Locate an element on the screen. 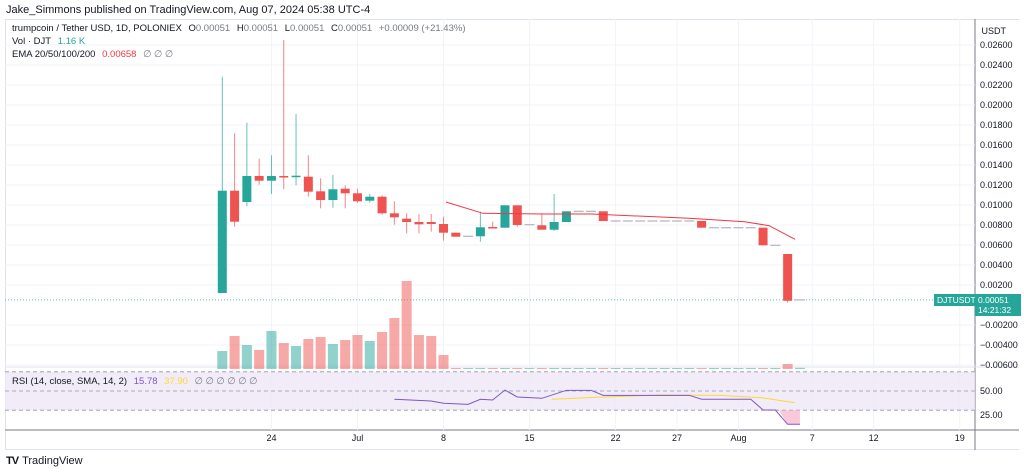 The width and height of the screenshot is (1024, 473). price-tick-label: 0.01200 is located at coordinates (996, 185).